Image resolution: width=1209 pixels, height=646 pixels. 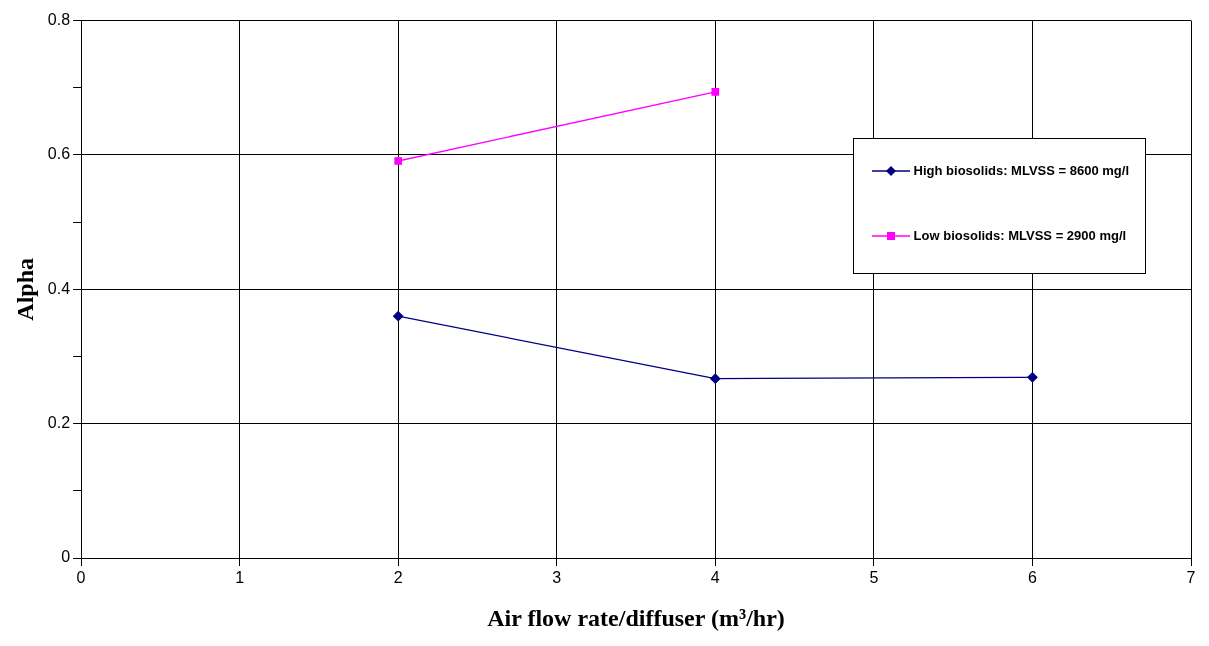 What do you see at coordinates (59, 288) in the screenshot?
I see `y-tick-label: 0.4` at bounding box center [59, 288].